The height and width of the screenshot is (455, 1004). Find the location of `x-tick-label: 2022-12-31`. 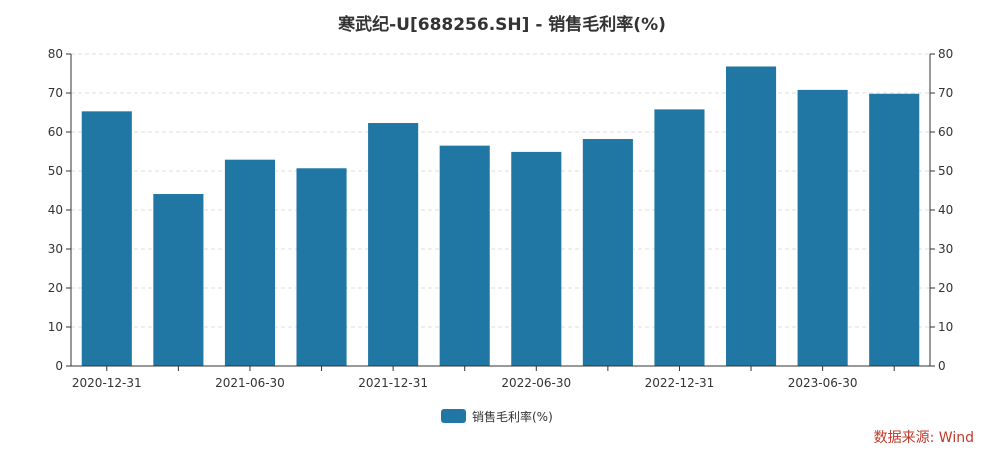

x-tick-label: 2022-12-31 is located at coordinates (680, 383).